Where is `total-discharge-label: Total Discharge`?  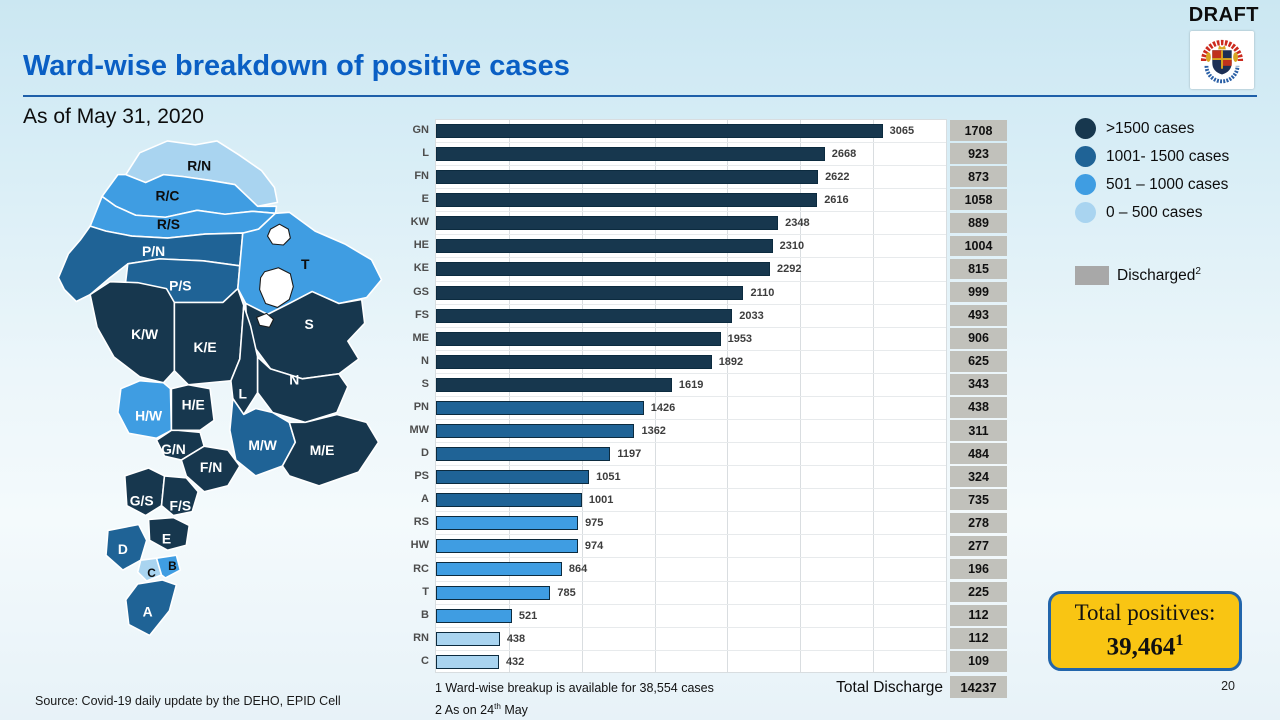
total-discharge-label: Total Discharge is located at coordinates (889, 687).